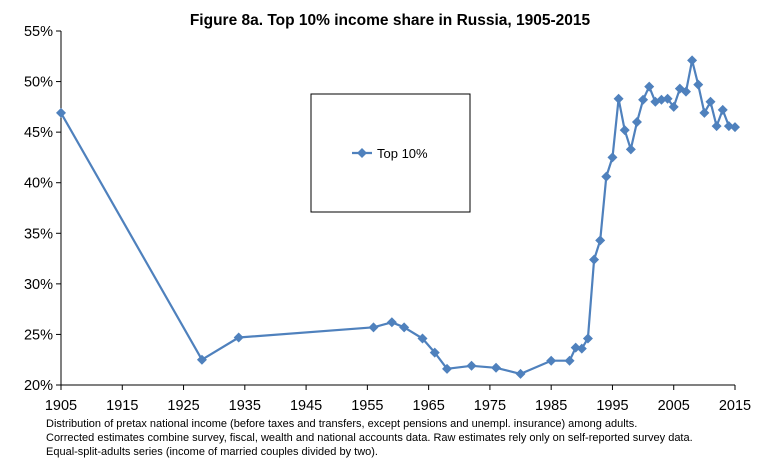 This screenshot has height=474, width=768. What do you see at coordinates (38, 234) in the screenshot?
I see `y-tick-label: 35%` at bounding box center [38, 234].